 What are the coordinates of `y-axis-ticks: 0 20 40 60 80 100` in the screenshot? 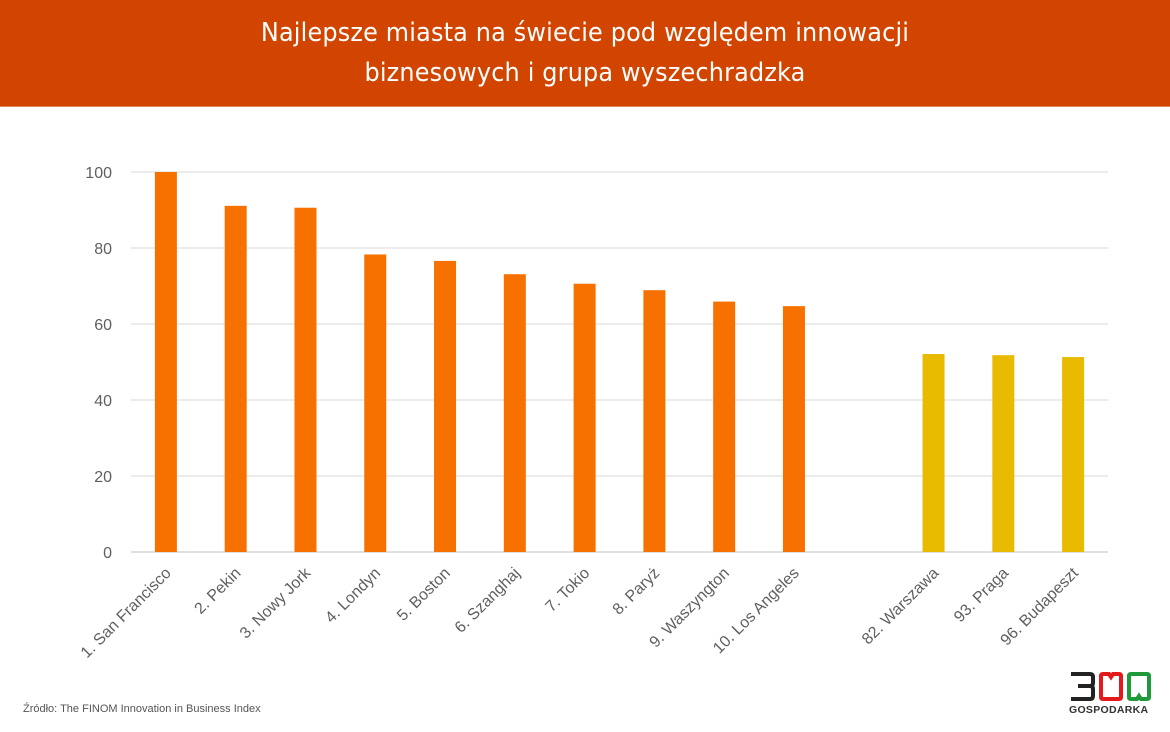 It's located at (98, 363).